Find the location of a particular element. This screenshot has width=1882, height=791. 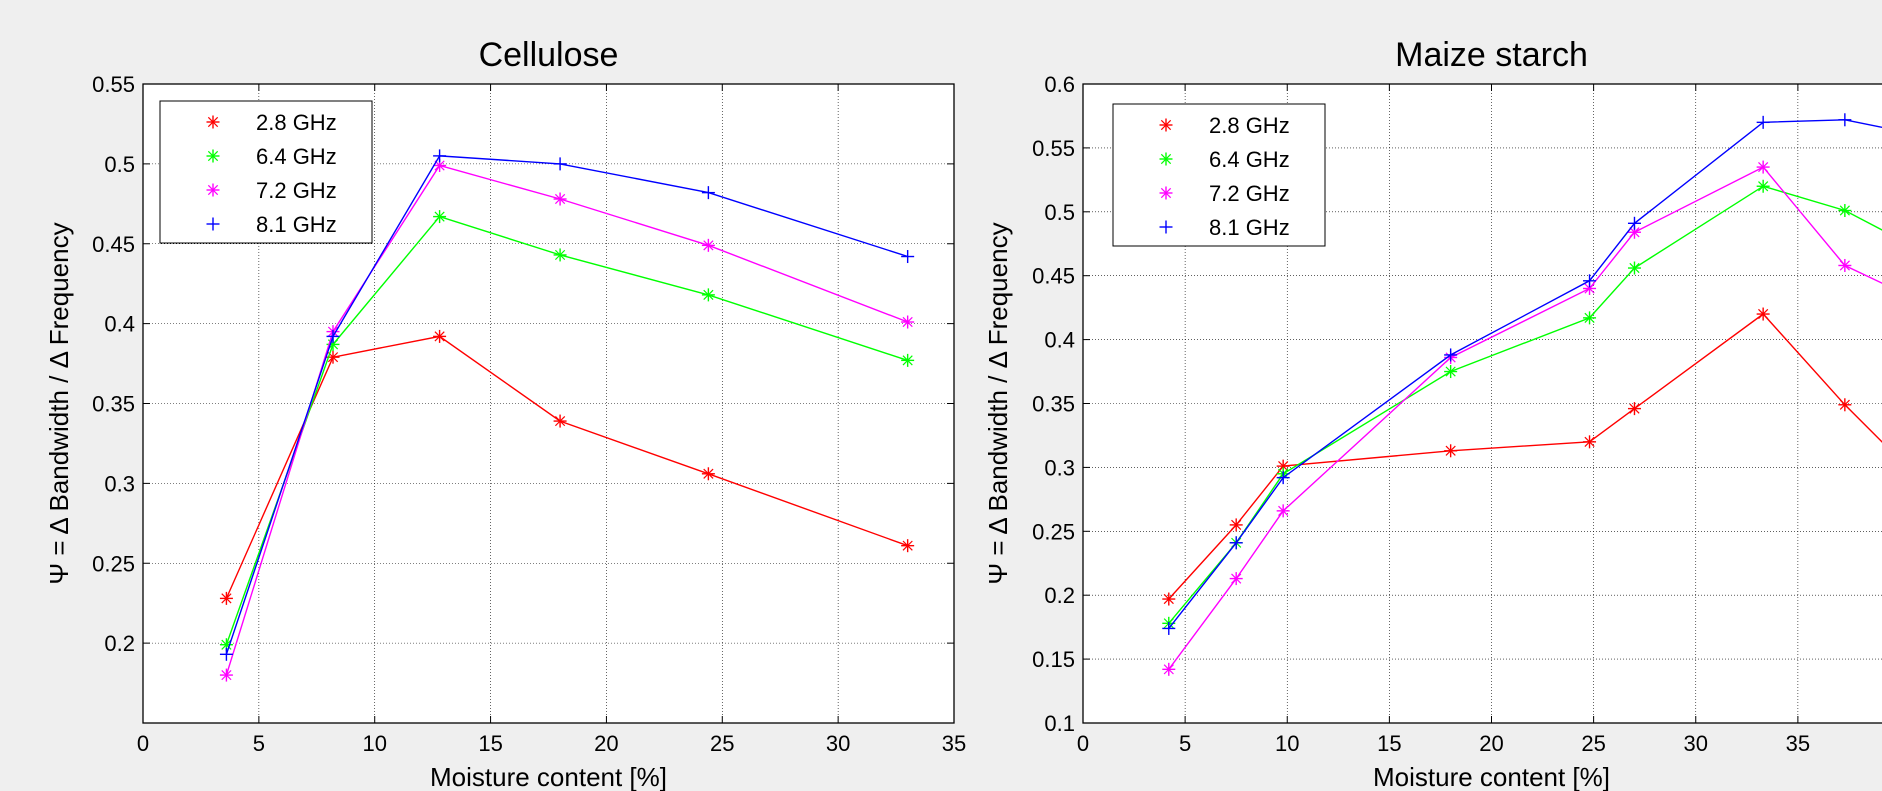

x-tick-label: 35 is located at coordinates (1798, 743).